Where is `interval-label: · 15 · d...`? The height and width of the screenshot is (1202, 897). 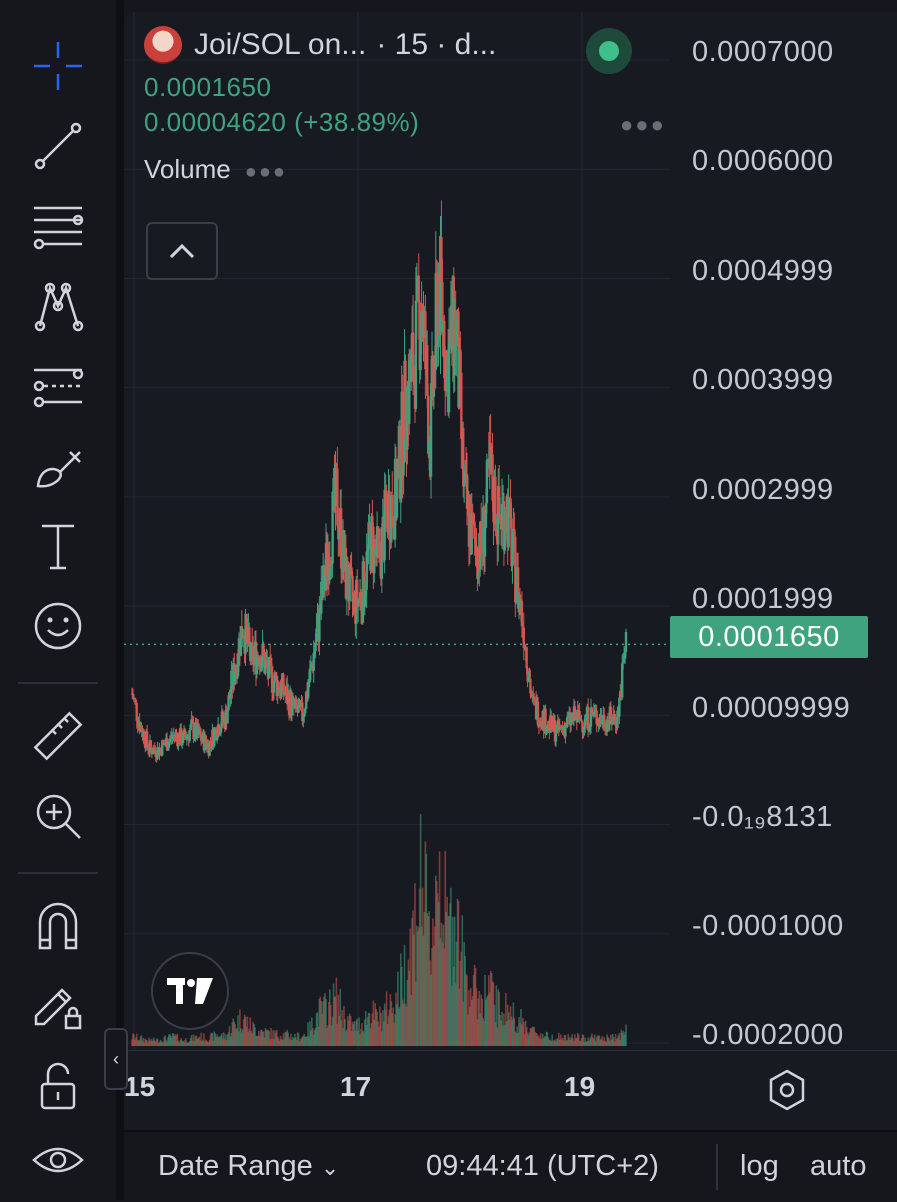
interval-label: · 15 · d... is located at coordinates (436, 44).